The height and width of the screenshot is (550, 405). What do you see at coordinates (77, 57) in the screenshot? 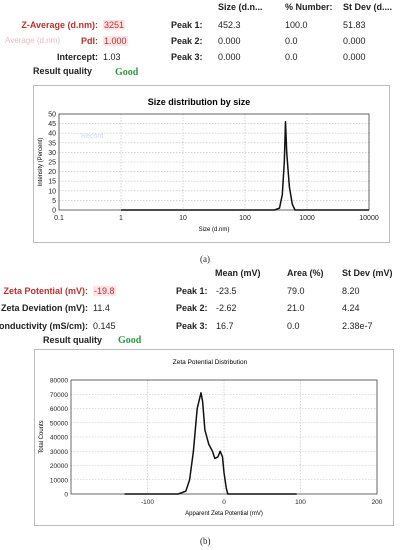
I see `intercept-label: Intercept:` at bounding box center [77, 57].